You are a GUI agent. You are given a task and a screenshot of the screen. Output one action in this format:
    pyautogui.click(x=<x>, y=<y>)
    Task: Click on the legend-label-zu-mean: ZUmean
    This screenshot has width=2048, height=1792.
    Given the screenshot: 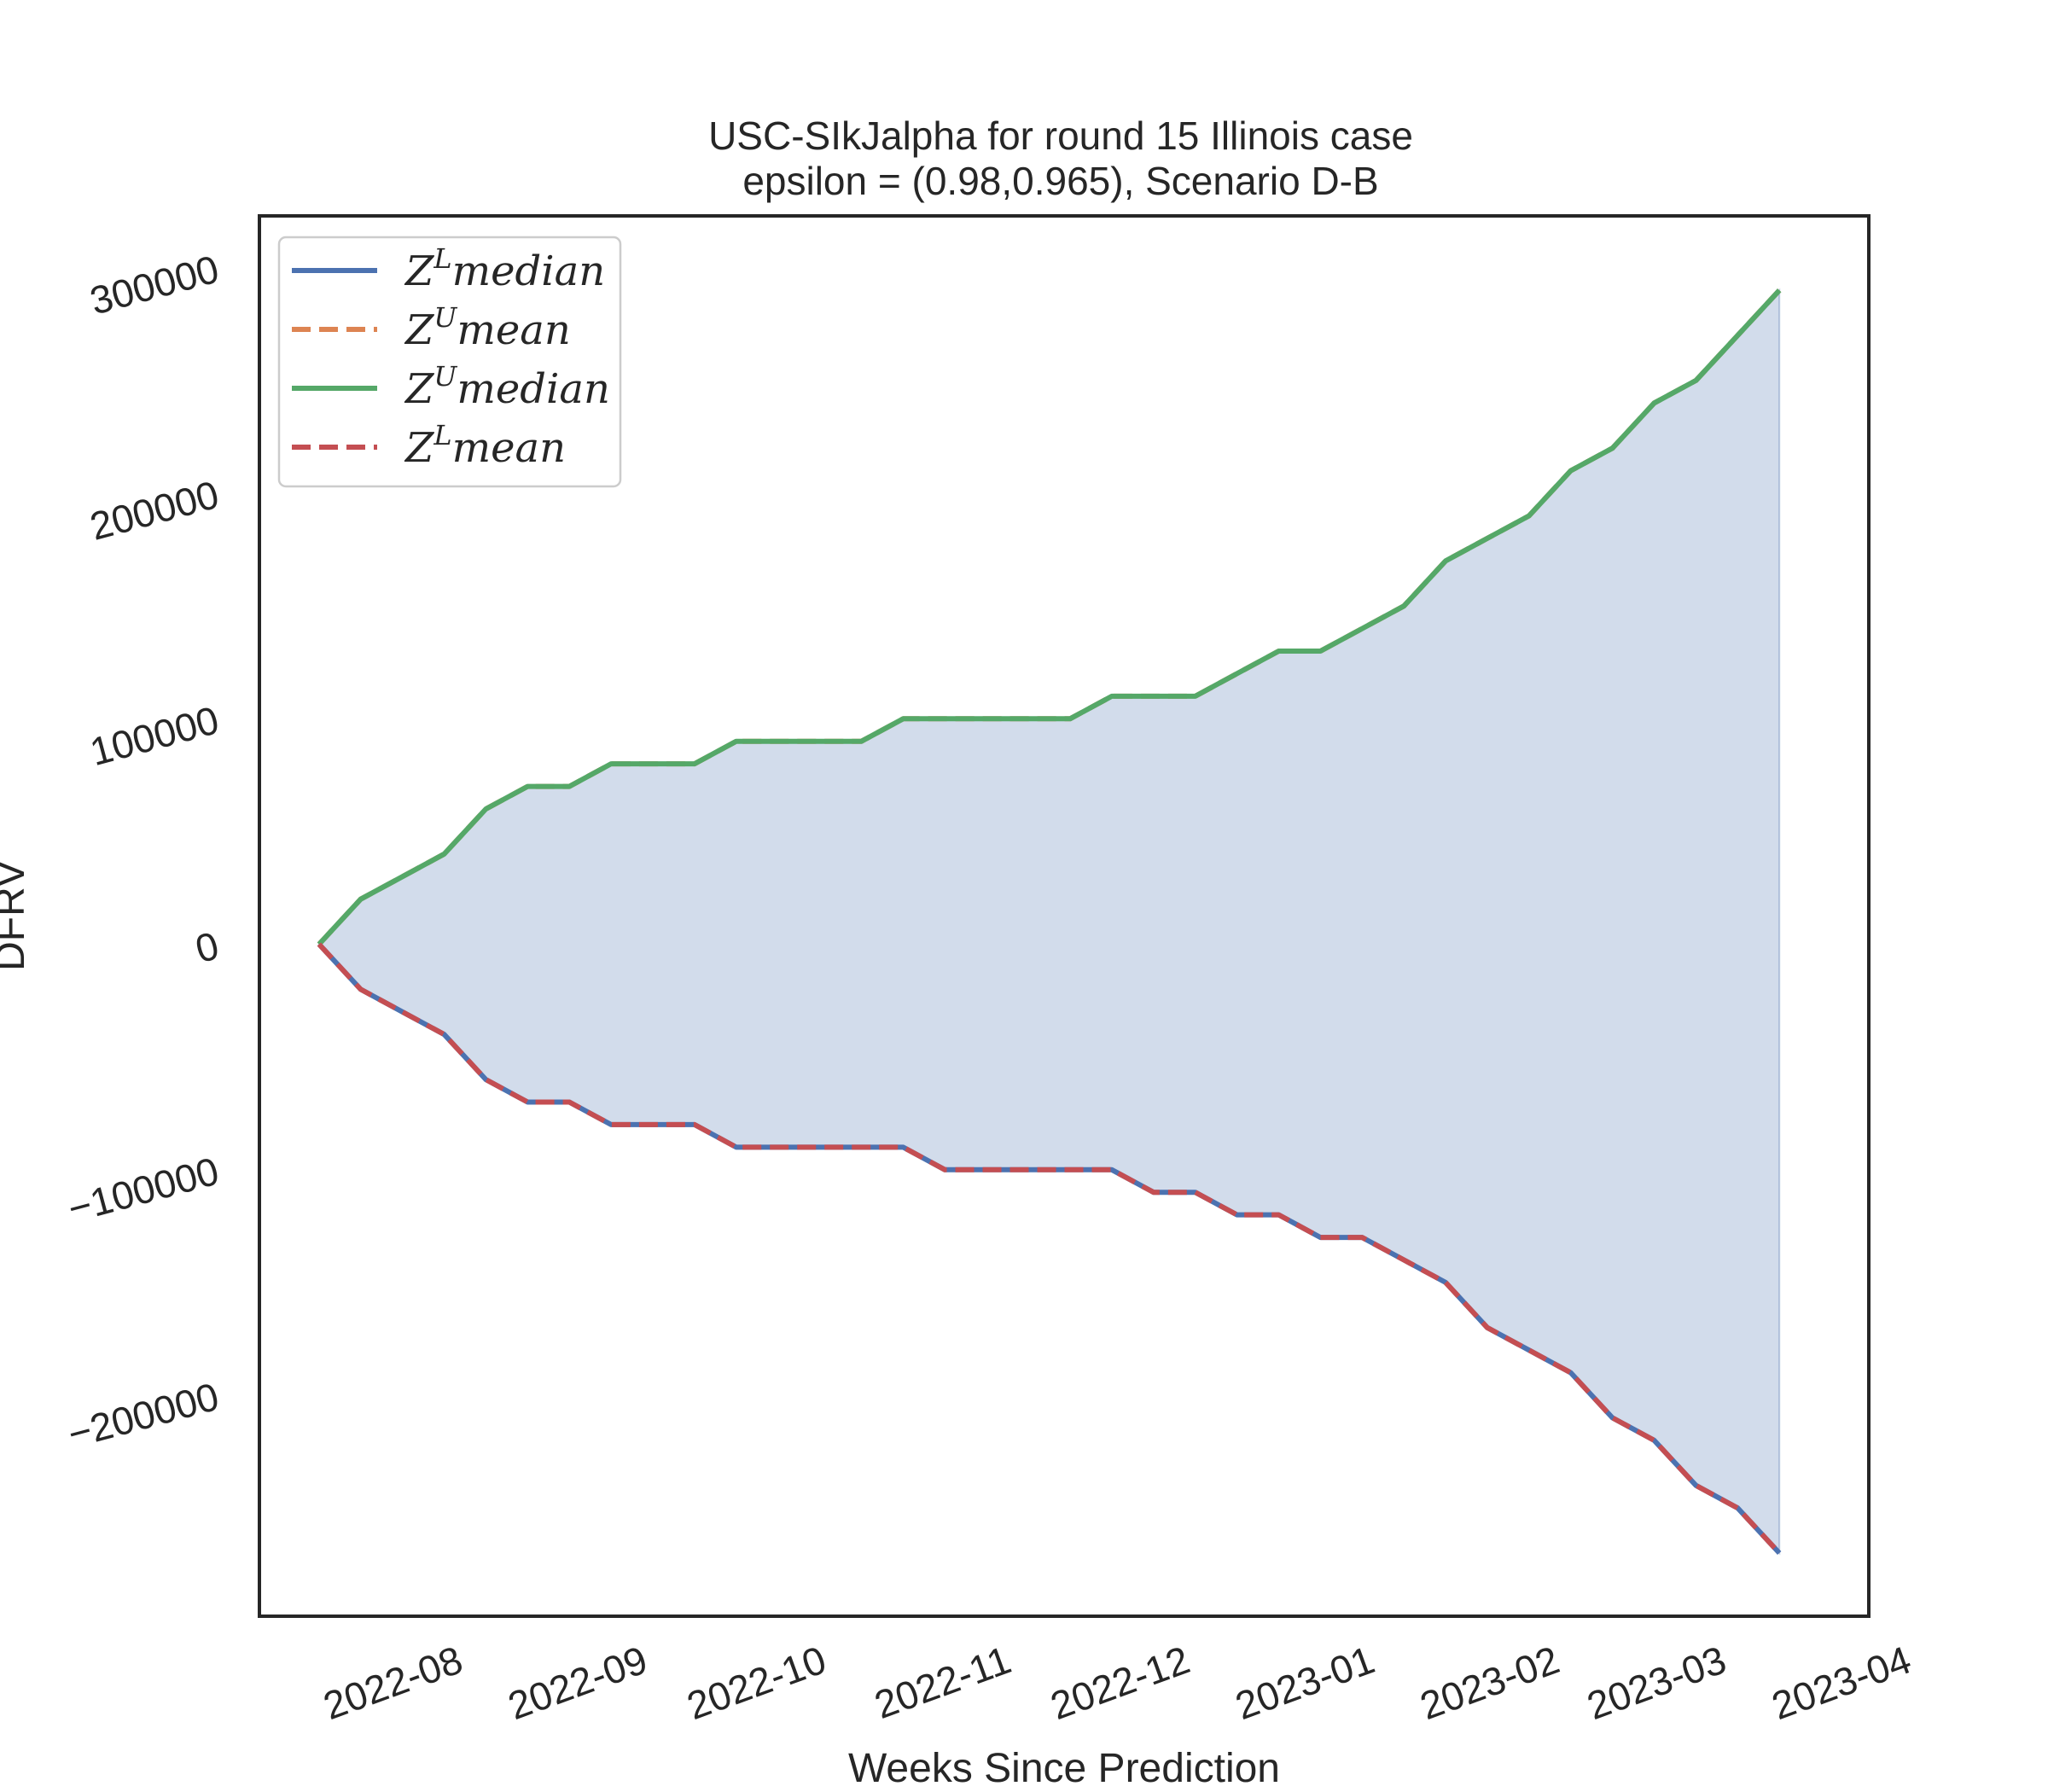 What is the action you would take?
    pyautogui.click(x=488, y=327)
    